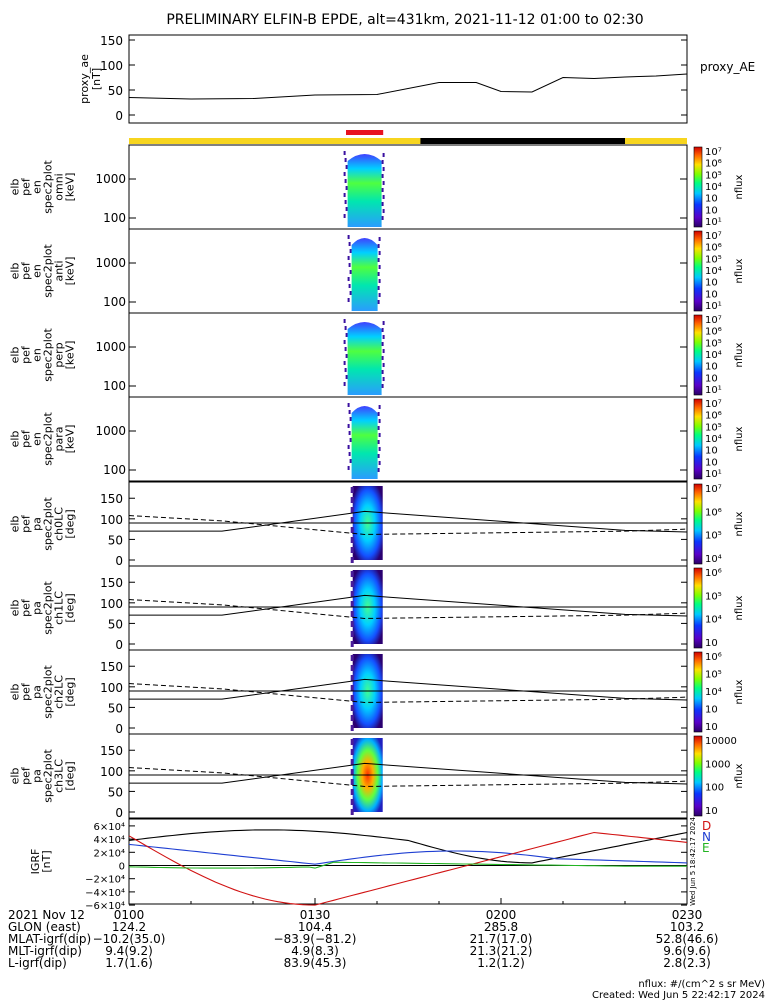 The height and width of the screenshot is (1004, 775). I want to click on ephemeris-row-label: L-igrf(dip), so click(37, 963).